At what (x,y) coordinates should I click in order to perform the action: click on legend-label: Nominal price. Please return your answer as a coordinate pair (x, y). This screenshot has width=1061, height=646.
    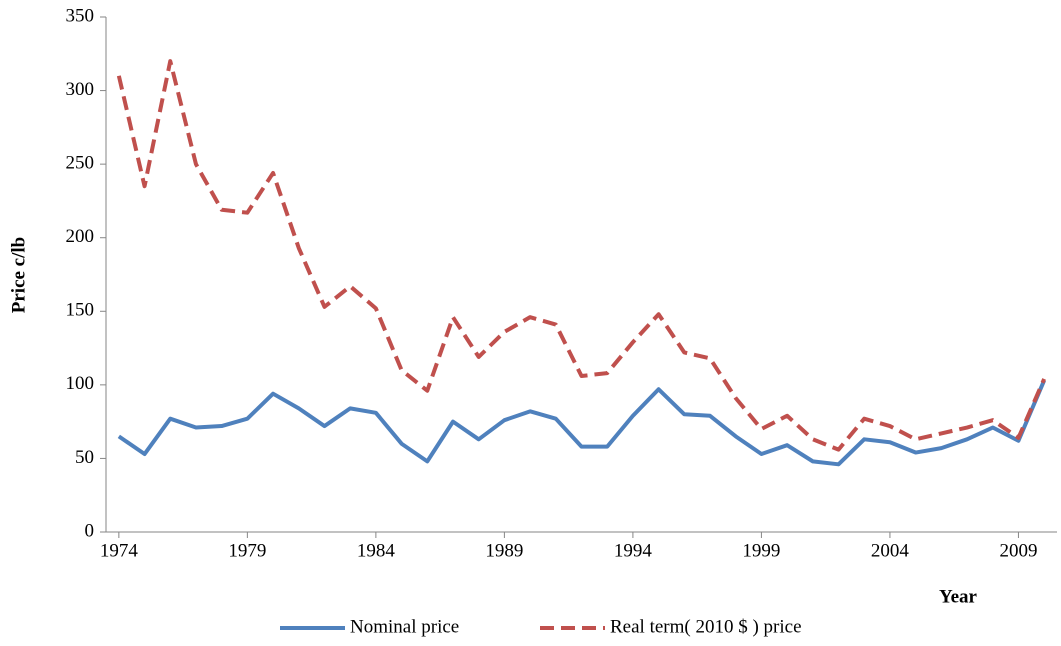
    Looking at the image, I should click on (404, 626).